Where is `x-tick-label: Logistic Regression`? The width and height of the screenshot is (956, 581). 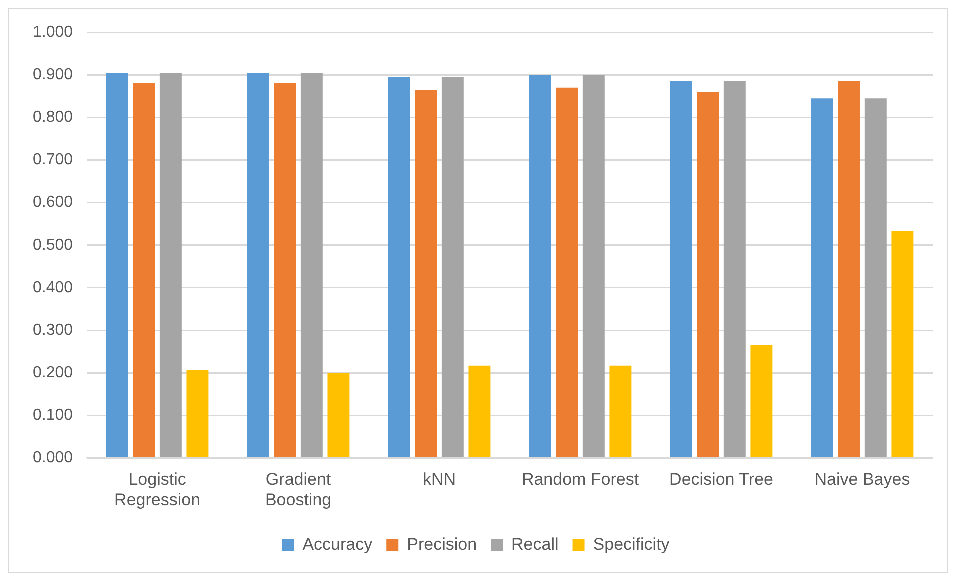
x-tick-label: Logistic Regression is located at coordinates (157, 490).